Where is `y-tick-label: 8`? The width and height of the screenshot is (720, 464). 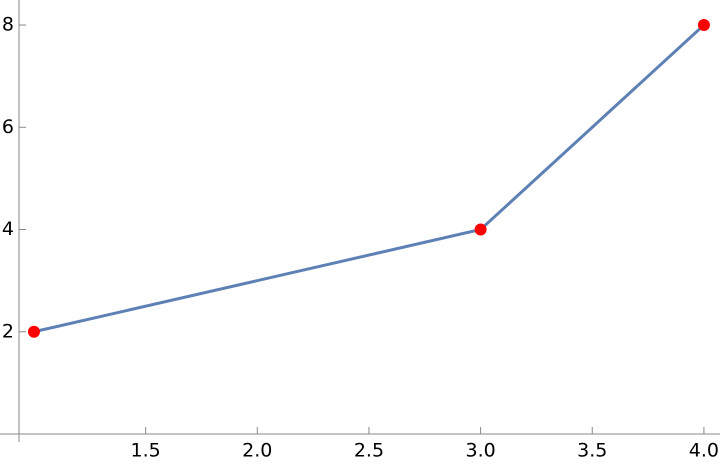
y-tick-label: 8 is located at coordinates (8, 25).